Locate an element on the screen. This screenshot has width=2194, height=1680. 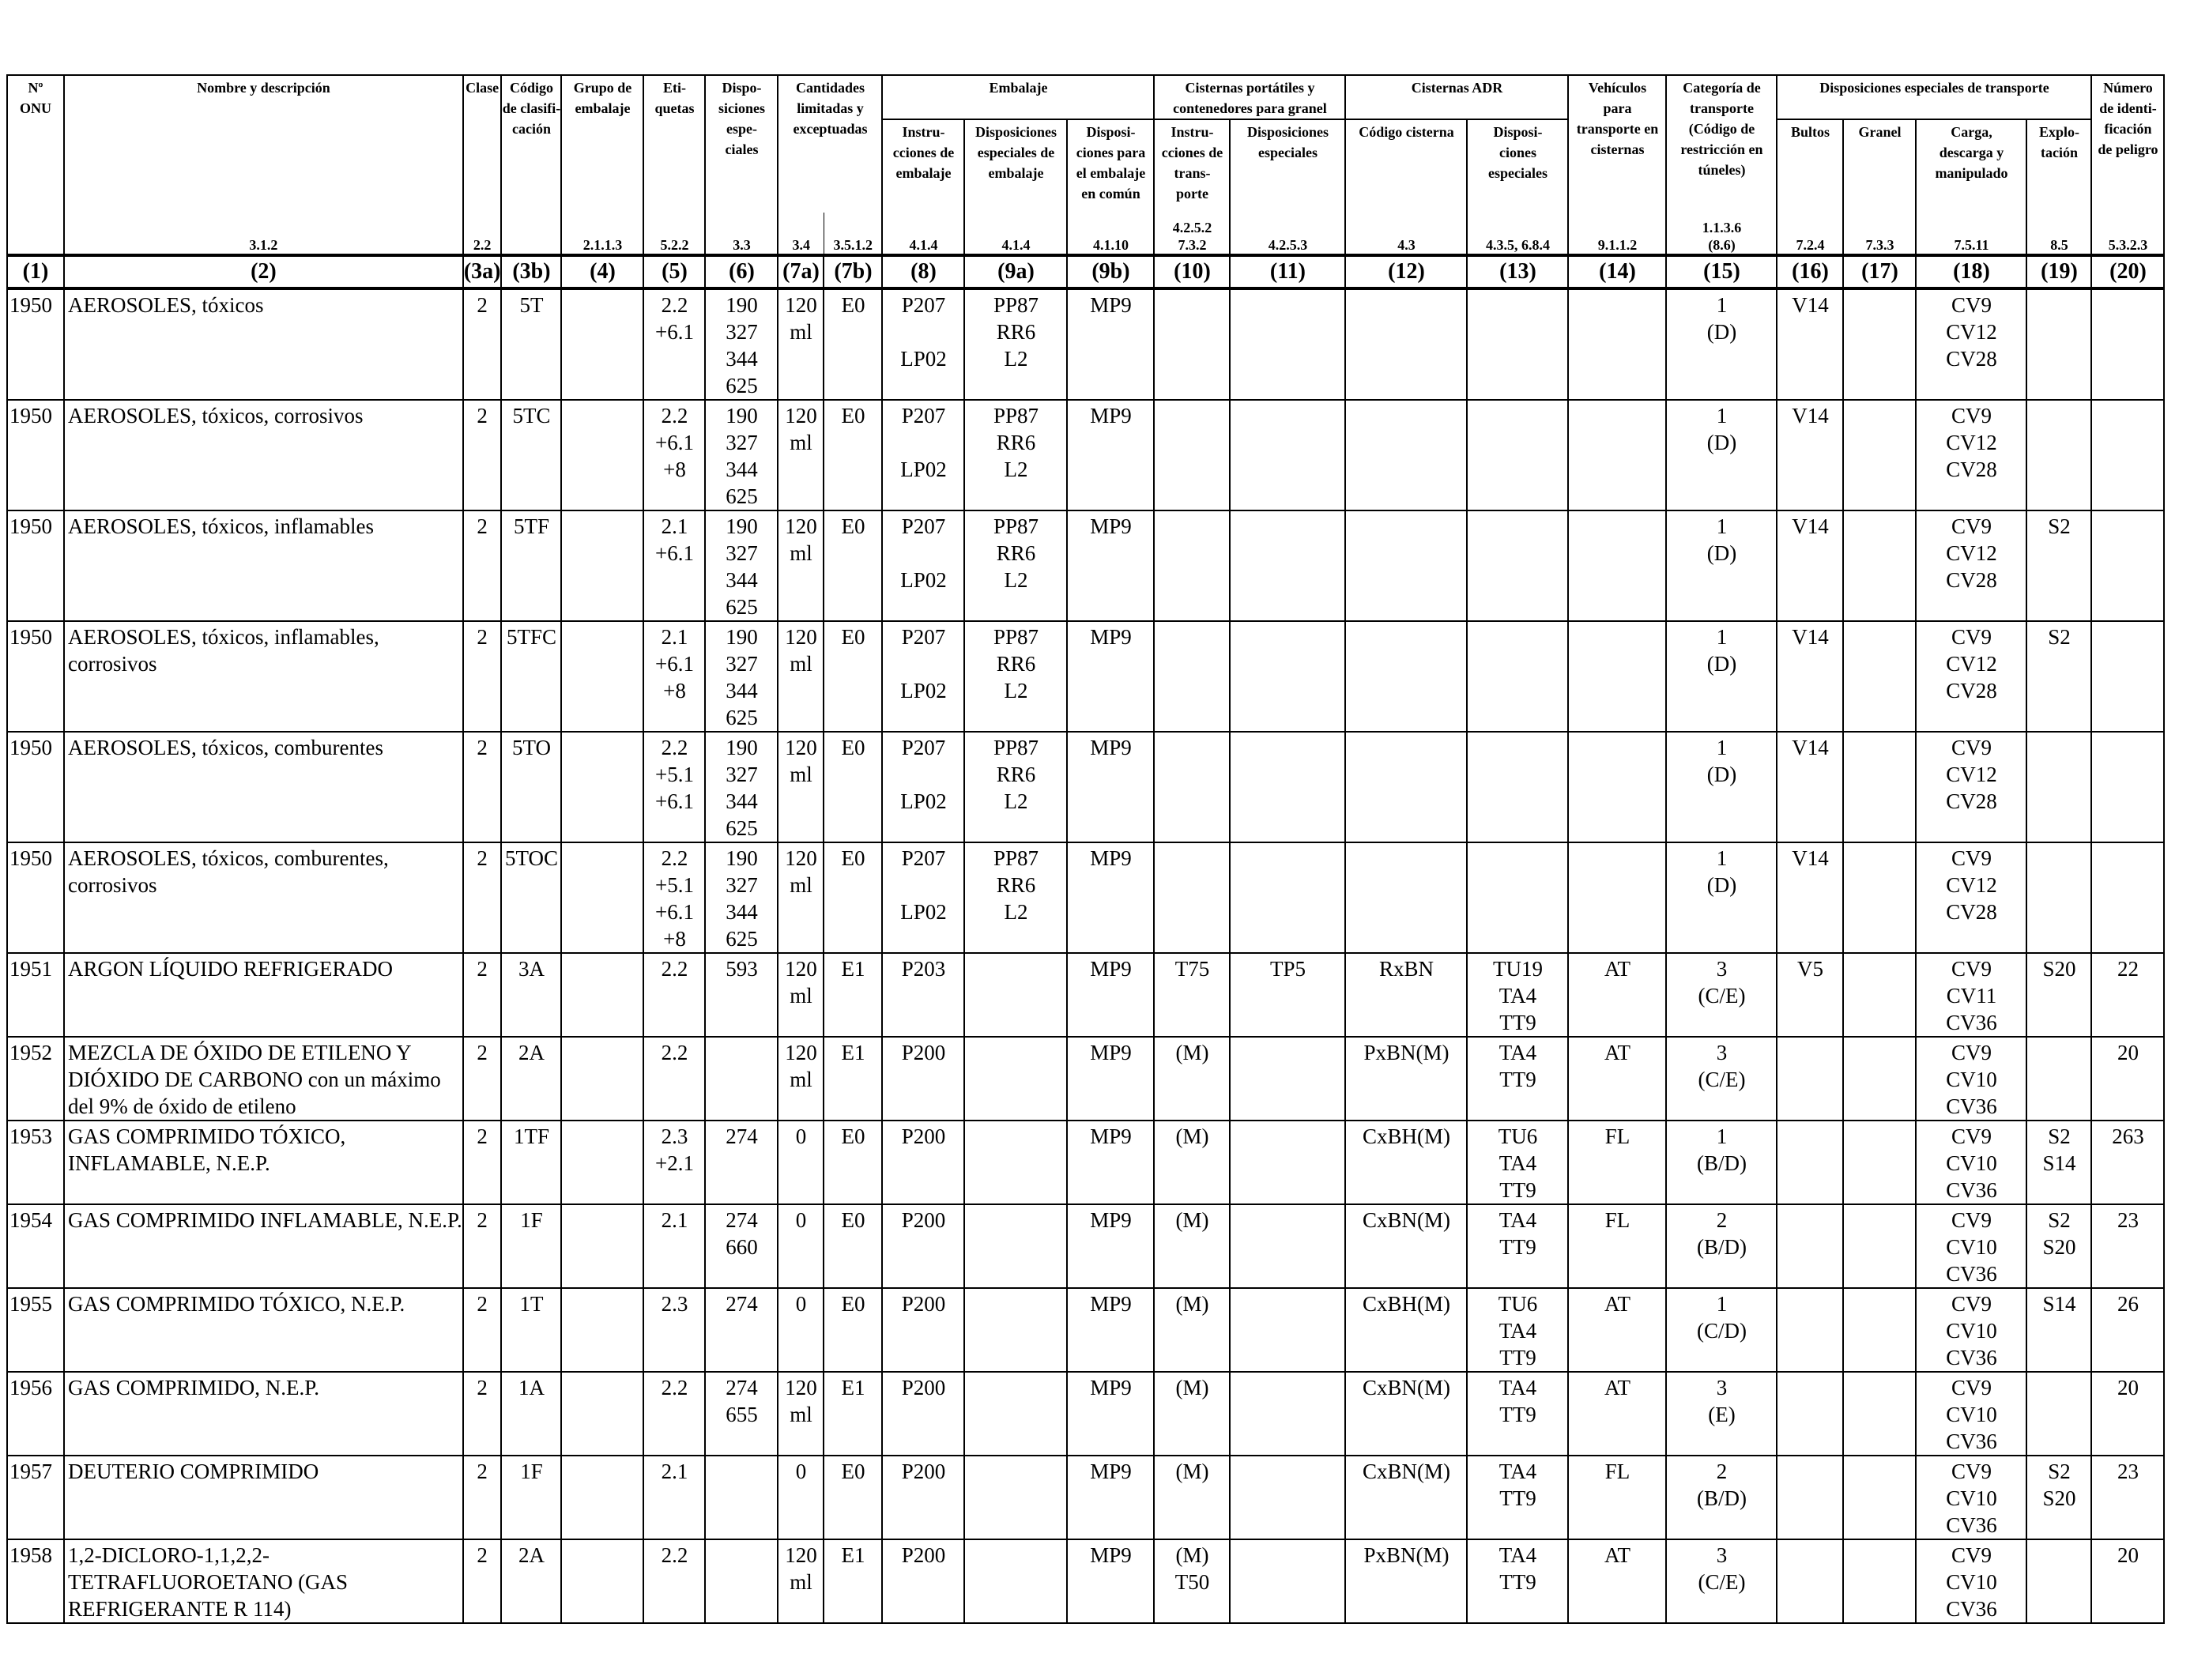
cell-line: (C/E) is located at coordinates (1722, 996).